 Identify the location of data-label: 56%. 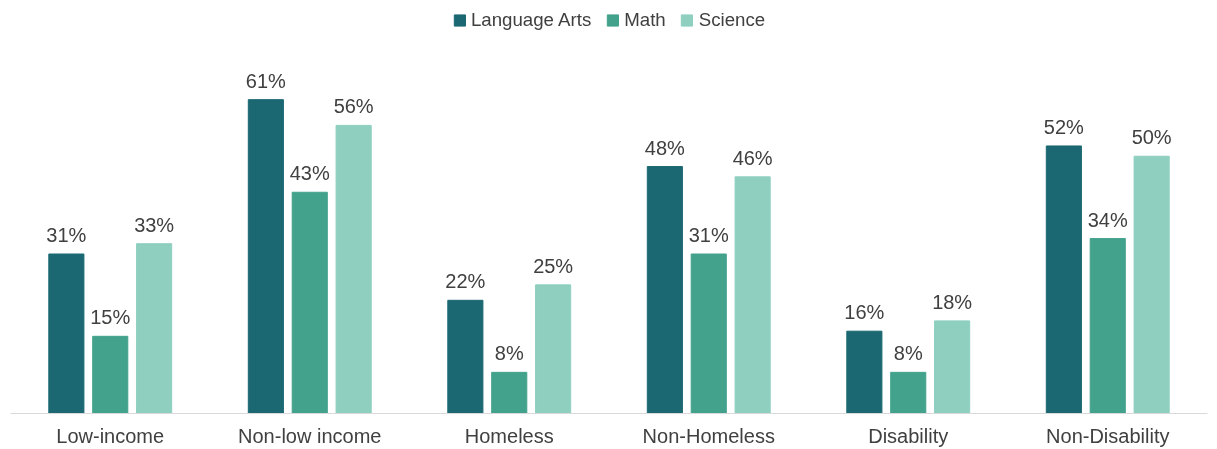
(353, 106).